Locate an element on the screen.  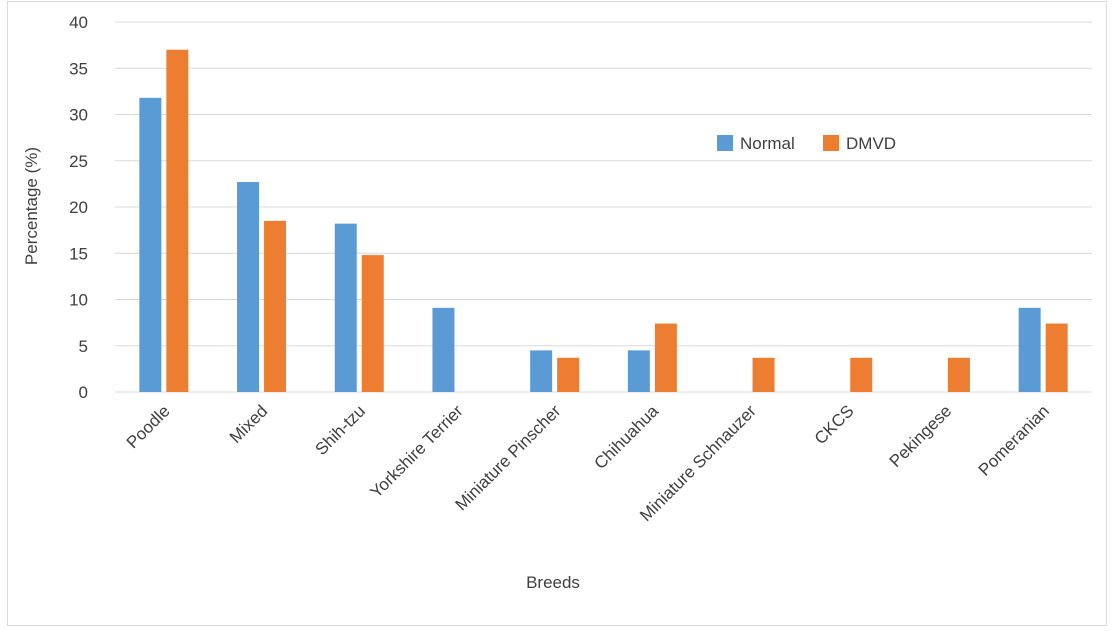
y-tick-label: 5 is located at coordinates (83, 346).